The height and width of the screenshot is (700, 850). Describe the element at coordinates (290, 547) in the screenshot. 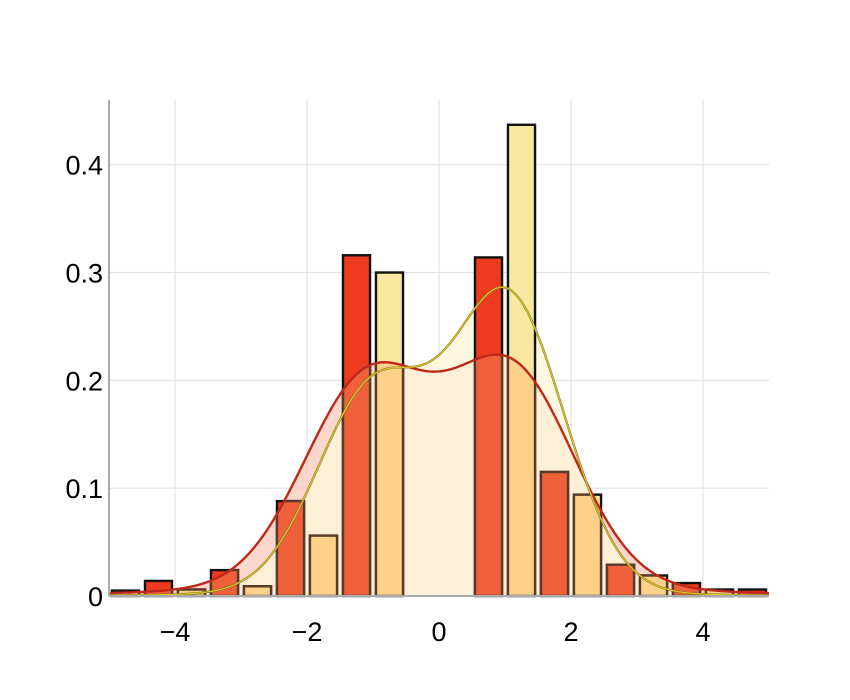

I see `bar-overlay-series1-bin4` at that location.